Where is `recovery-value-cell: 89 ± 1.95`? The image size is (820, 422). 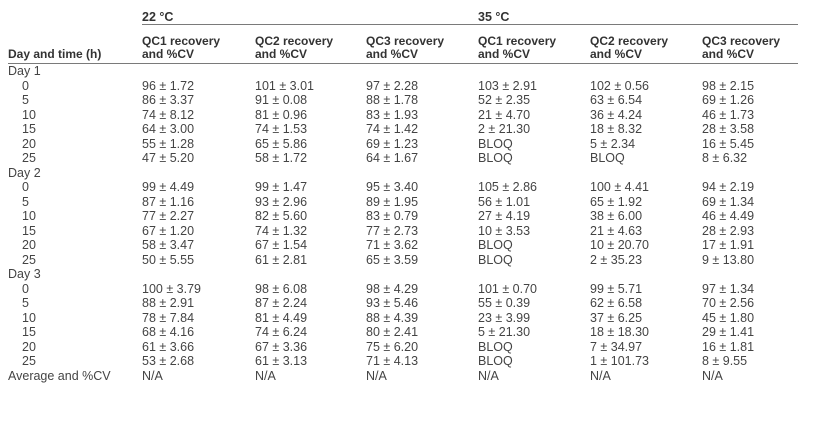
recovery-value-cell: 89 ± 1.95 is located at coordinates (392, 201).